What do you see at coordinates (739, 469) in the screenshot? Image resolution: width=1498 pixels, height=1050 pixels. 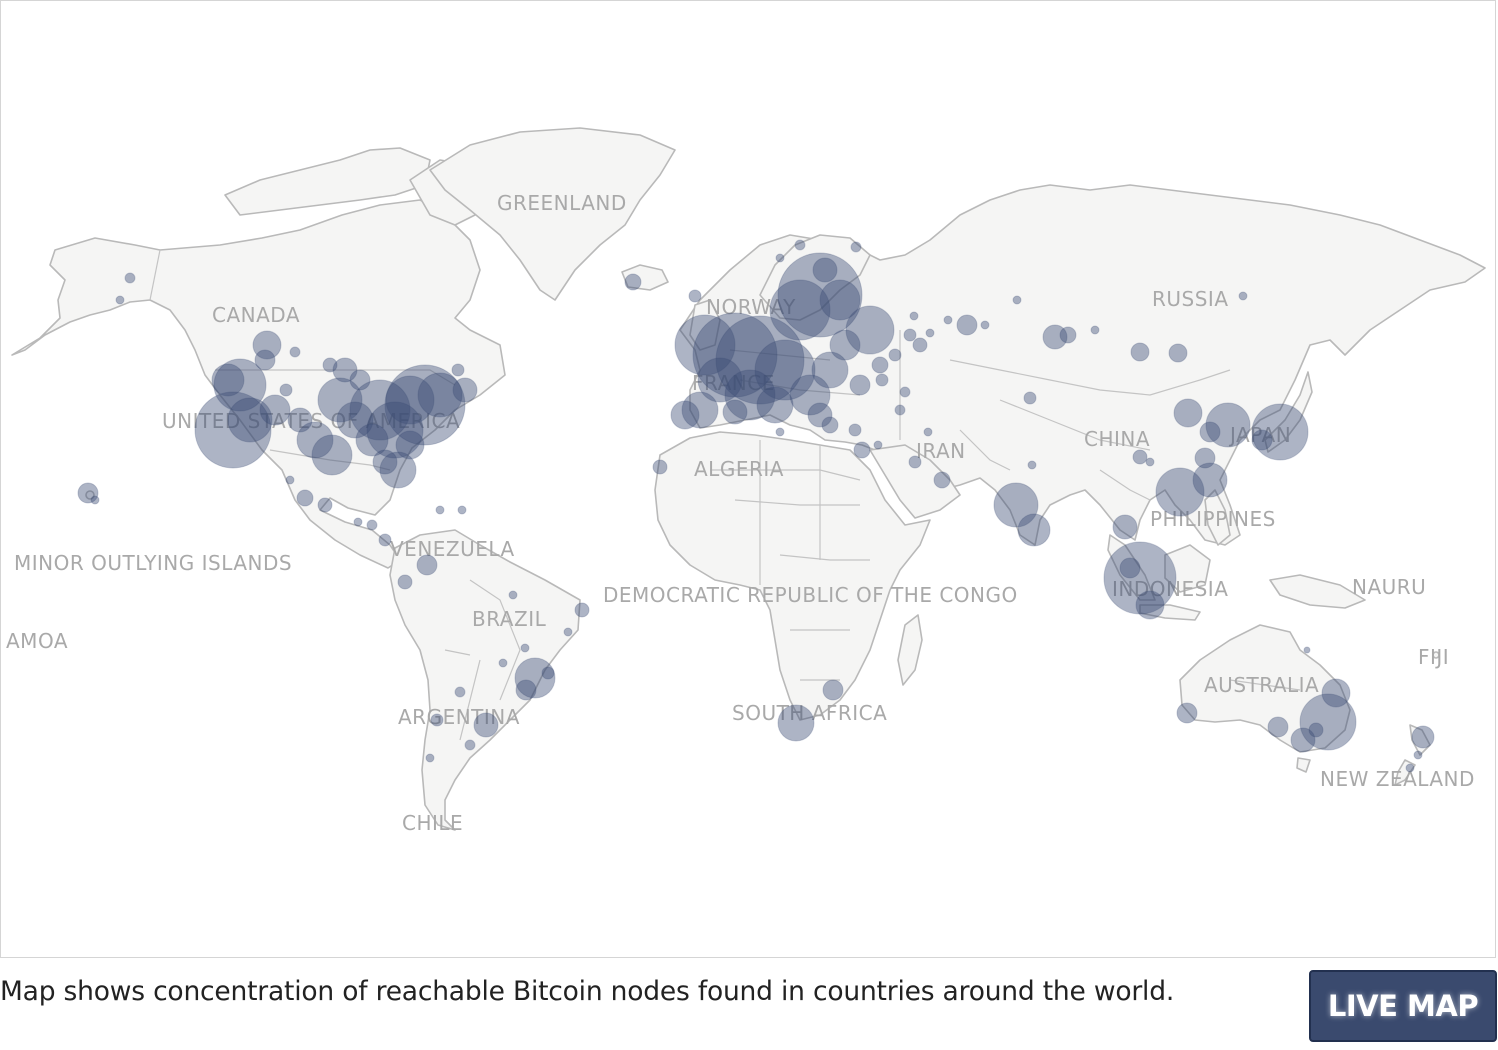 I see `label-algeria: ALGERIA` at bounding box center [739, 469].